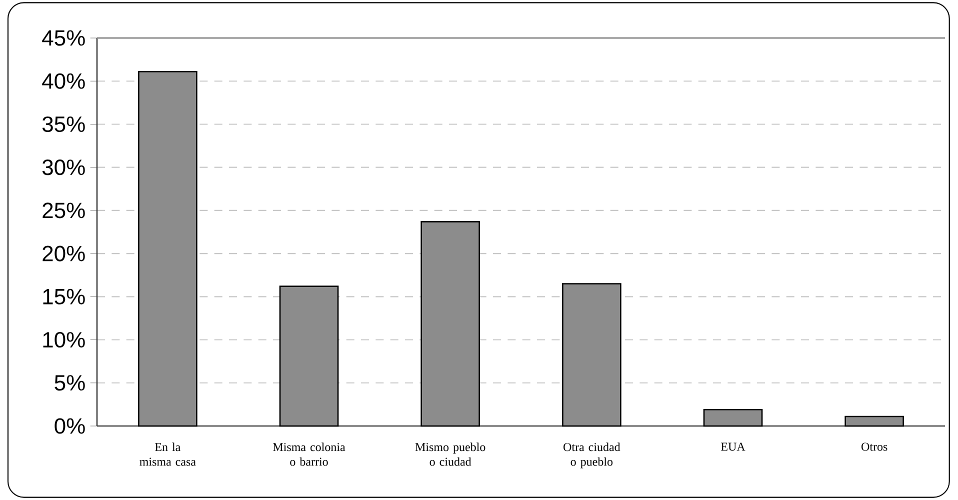  What do you see at coordinates (875, 446) in the screenshot?
I see `x-tick-label: Otros` at bounding box center [875, 446].